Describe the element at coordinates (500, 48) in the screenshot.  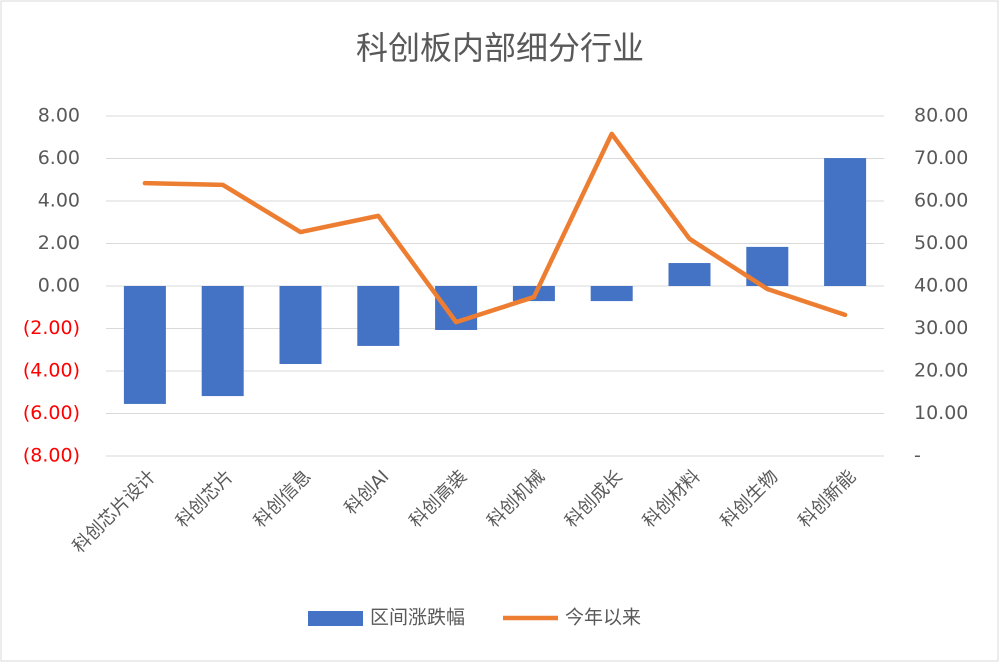
I see `chart-title: 科创板内部细分行业` at that location.